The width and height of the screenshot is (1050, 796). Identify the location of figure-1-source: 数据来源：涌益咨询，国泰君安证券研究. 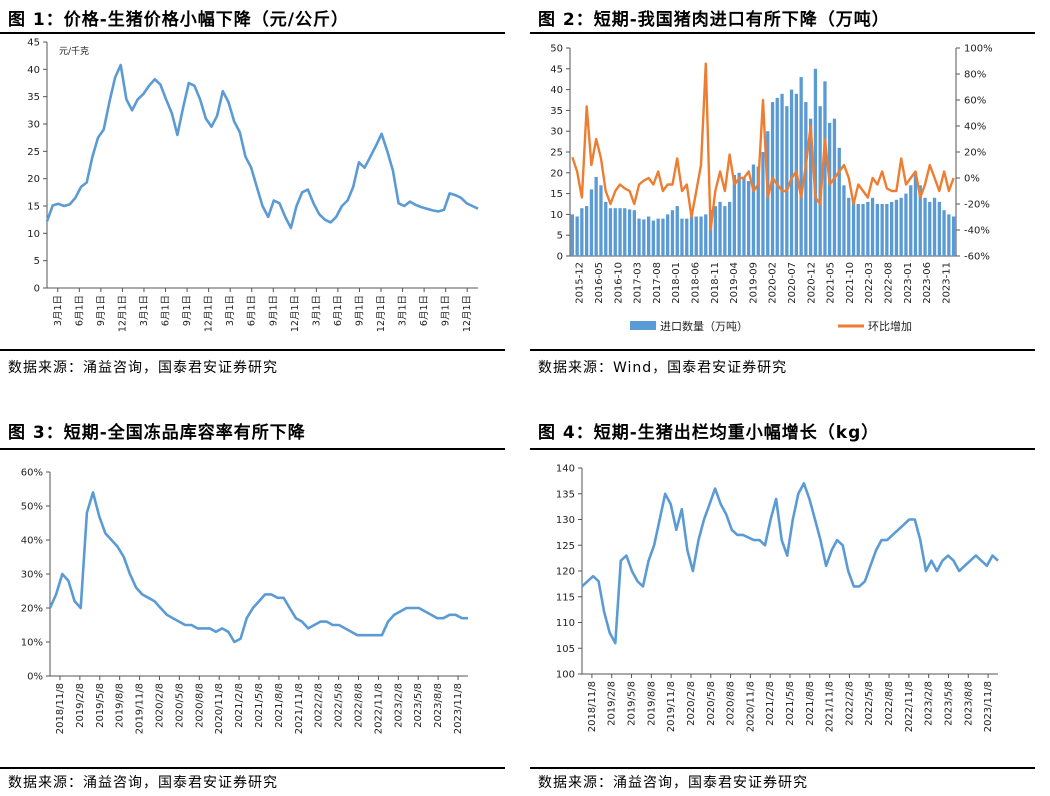
(143, 368).